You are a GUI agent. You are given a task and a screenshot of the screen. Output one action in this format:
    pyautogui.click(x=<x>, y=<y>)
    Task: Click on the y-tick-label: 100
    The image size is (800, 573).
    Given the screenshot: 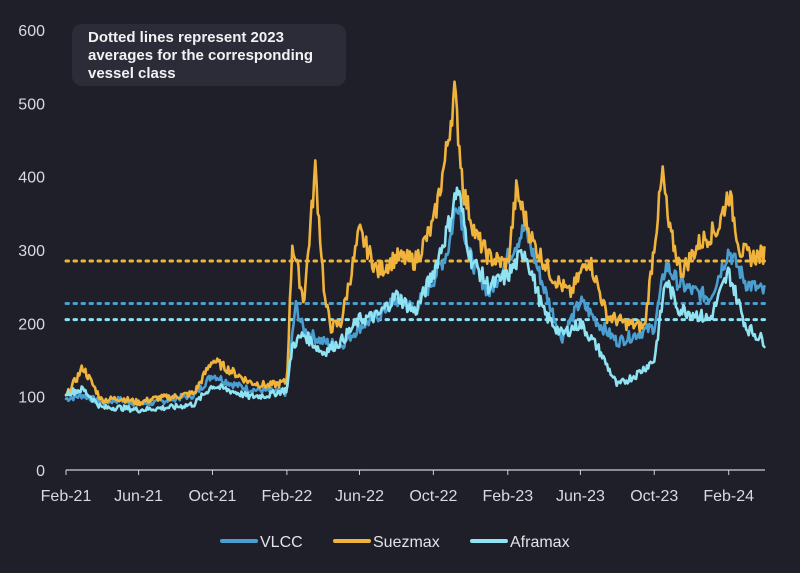 What is the action you would take?
    pyautogui.click(x=31, y=398)
    